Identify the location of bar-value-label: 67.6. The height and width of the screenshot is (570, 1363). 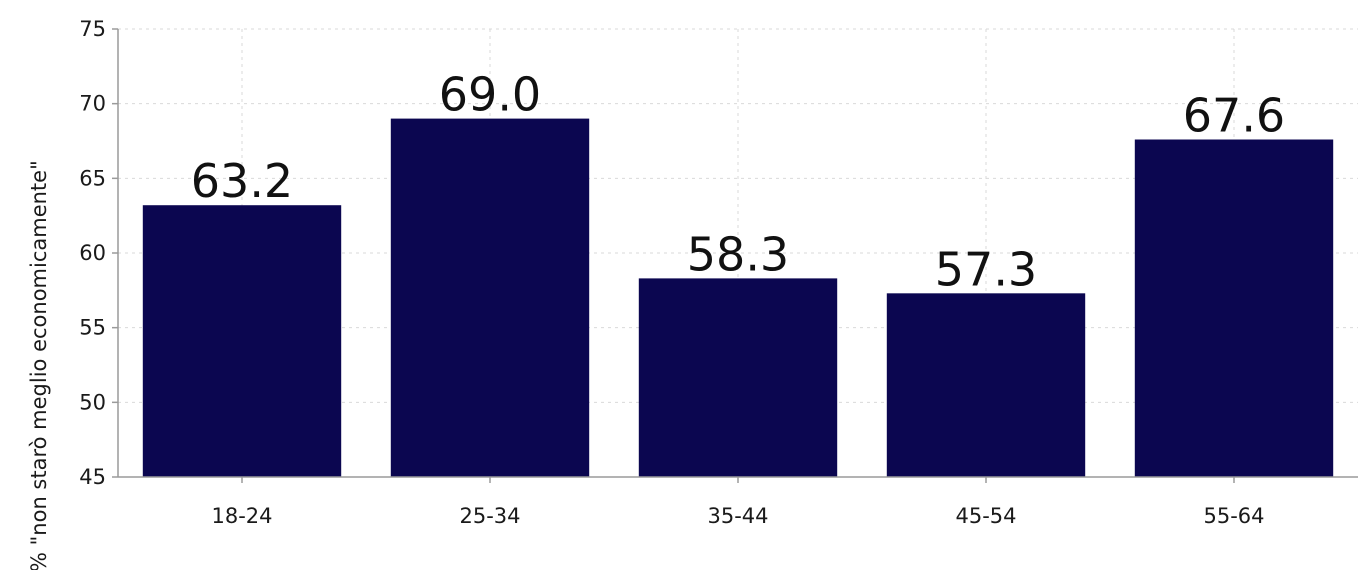
(1234, 116).